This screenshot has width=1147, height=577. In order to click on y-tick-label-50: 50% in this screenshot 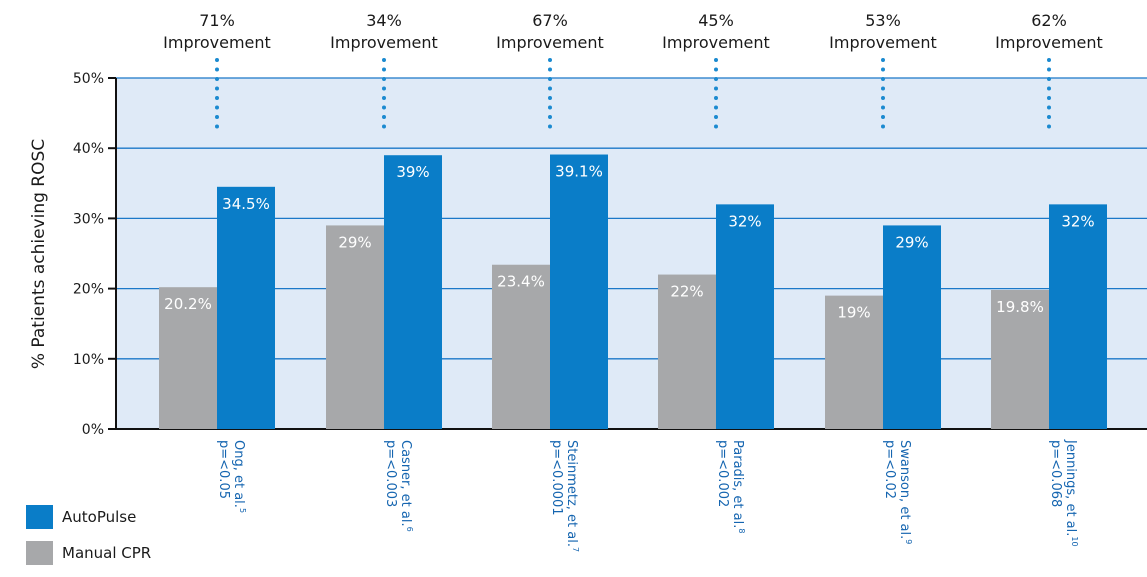, I will do `click(88, 79)`.